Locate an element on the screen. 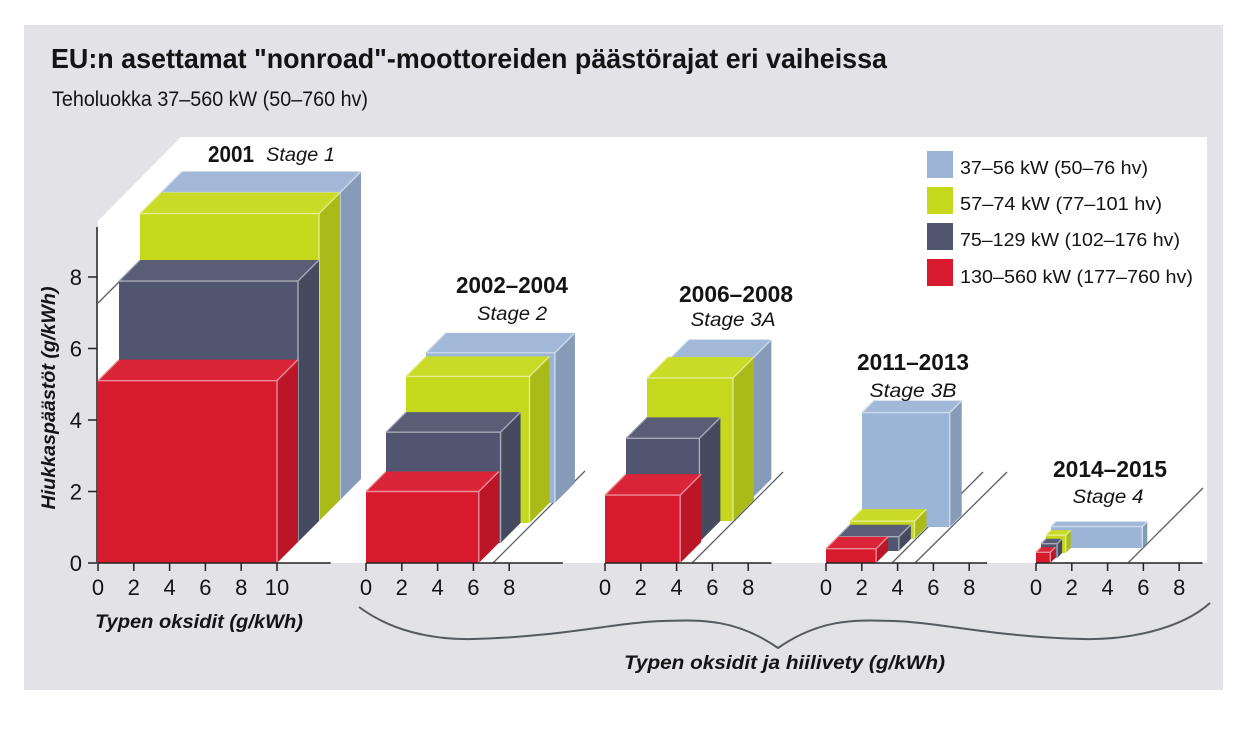  y-axis: 0 2 4 6 8 is located at coordinates (84, 401).